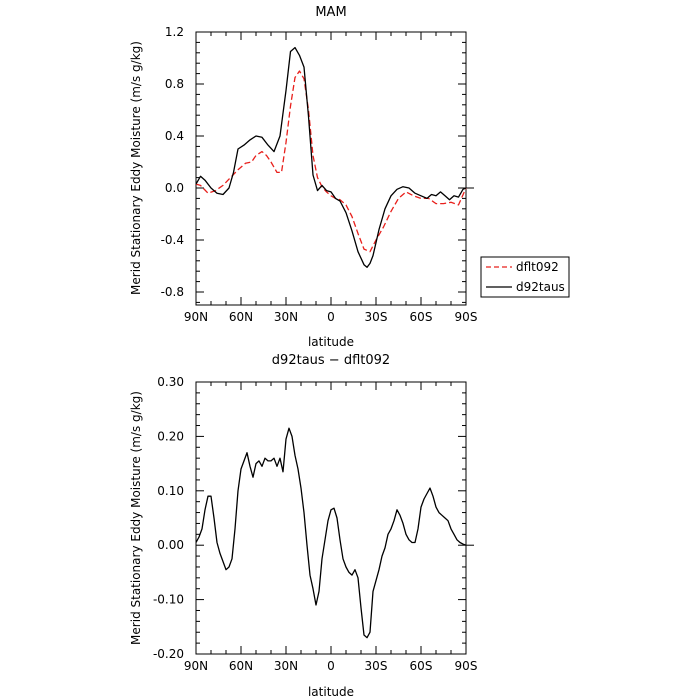  What do you see at coordinates (168, 600) in the screenshot?
I see `y-tick-label: -0.10` at bounding box center [168, 600].